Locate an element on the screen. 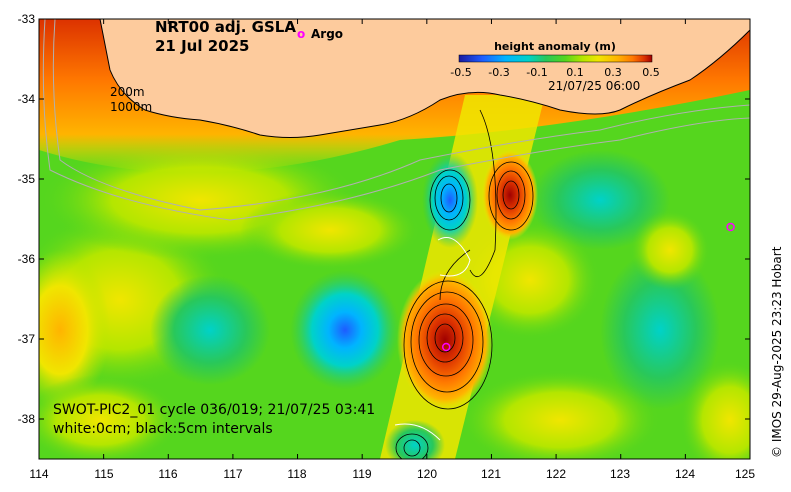 This screenshot has height=492, width=791. lat-tick-label: -33 is located at coordinates (27, 19).